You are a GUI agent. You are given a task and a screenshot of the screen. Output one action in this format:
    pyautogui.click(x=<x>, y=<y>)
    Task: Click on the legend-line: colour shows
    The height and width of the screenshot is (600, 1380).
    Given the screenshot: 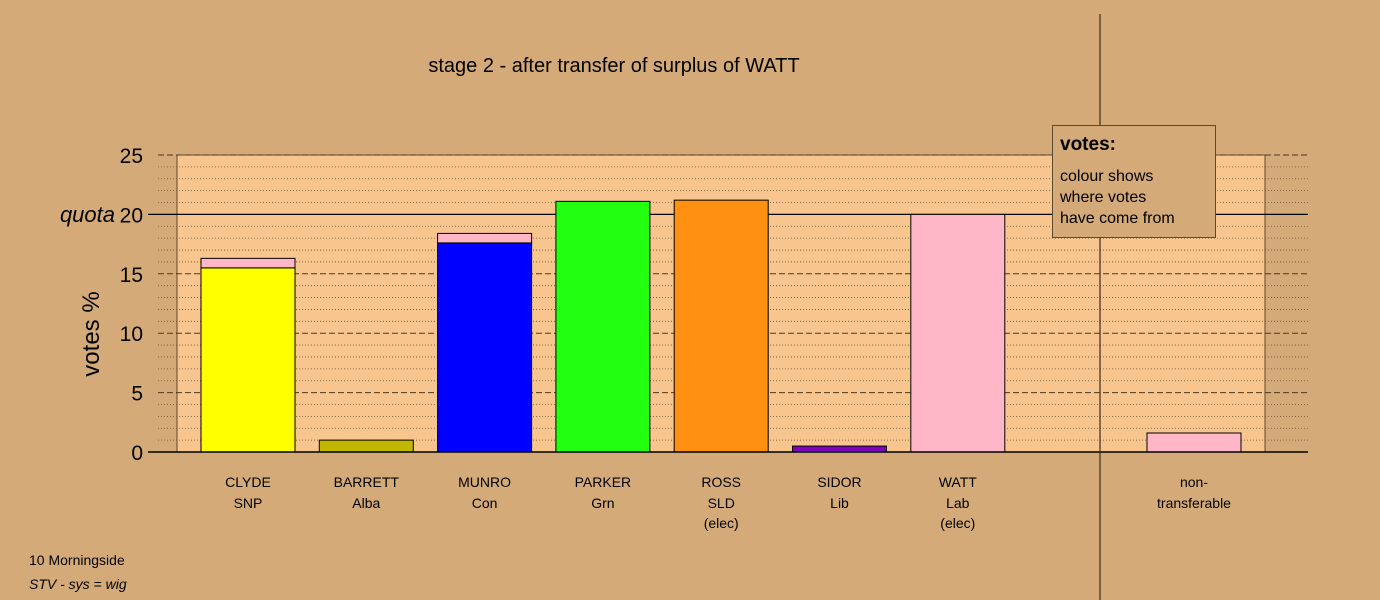 What is the action you would take?
    pyautogui.click(x=1107, y=176)
    